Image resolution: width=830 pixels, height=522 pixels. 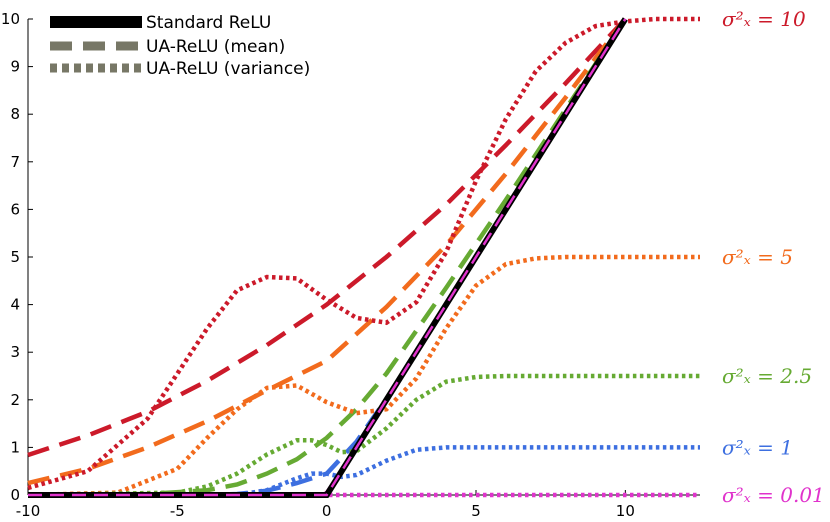 What do you see at coordinates (215, 47) in the screenshot?
I see `legend-label: UA-ReLU (mean)` at bounding box center [215, 47].